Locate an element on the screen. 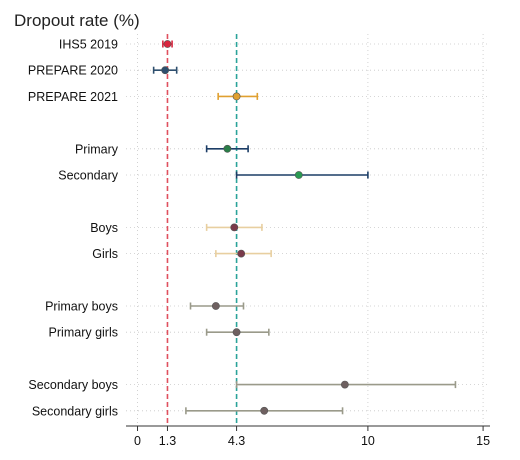 The height and width of the screenshot is (460, 520). reference-lines is located at coordinates (202, 230).